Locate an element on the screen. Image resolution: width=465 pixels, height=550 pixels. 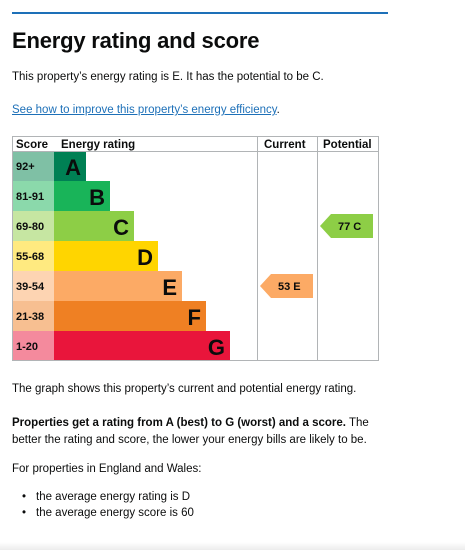
score-label: 21-38 is located at coordinates (30, 317).